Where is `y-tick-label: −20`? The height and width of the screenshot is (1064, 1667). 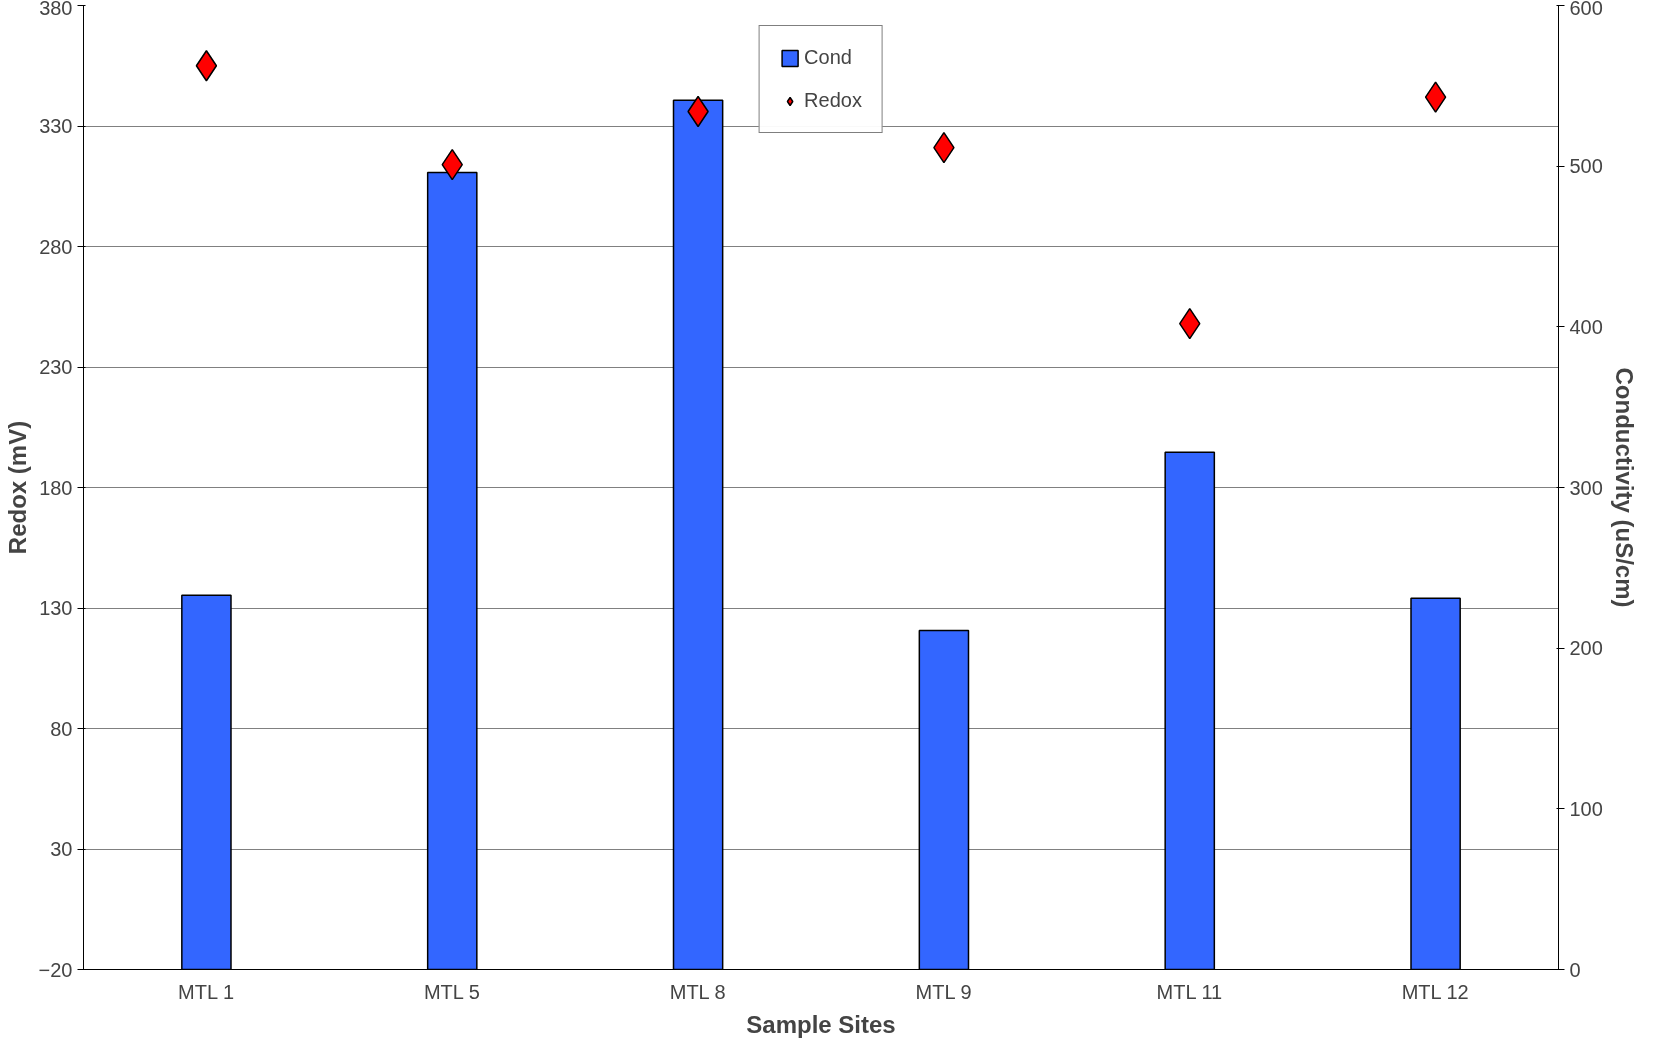 y-tick-label: −20 is located at coordinates (55, 969).